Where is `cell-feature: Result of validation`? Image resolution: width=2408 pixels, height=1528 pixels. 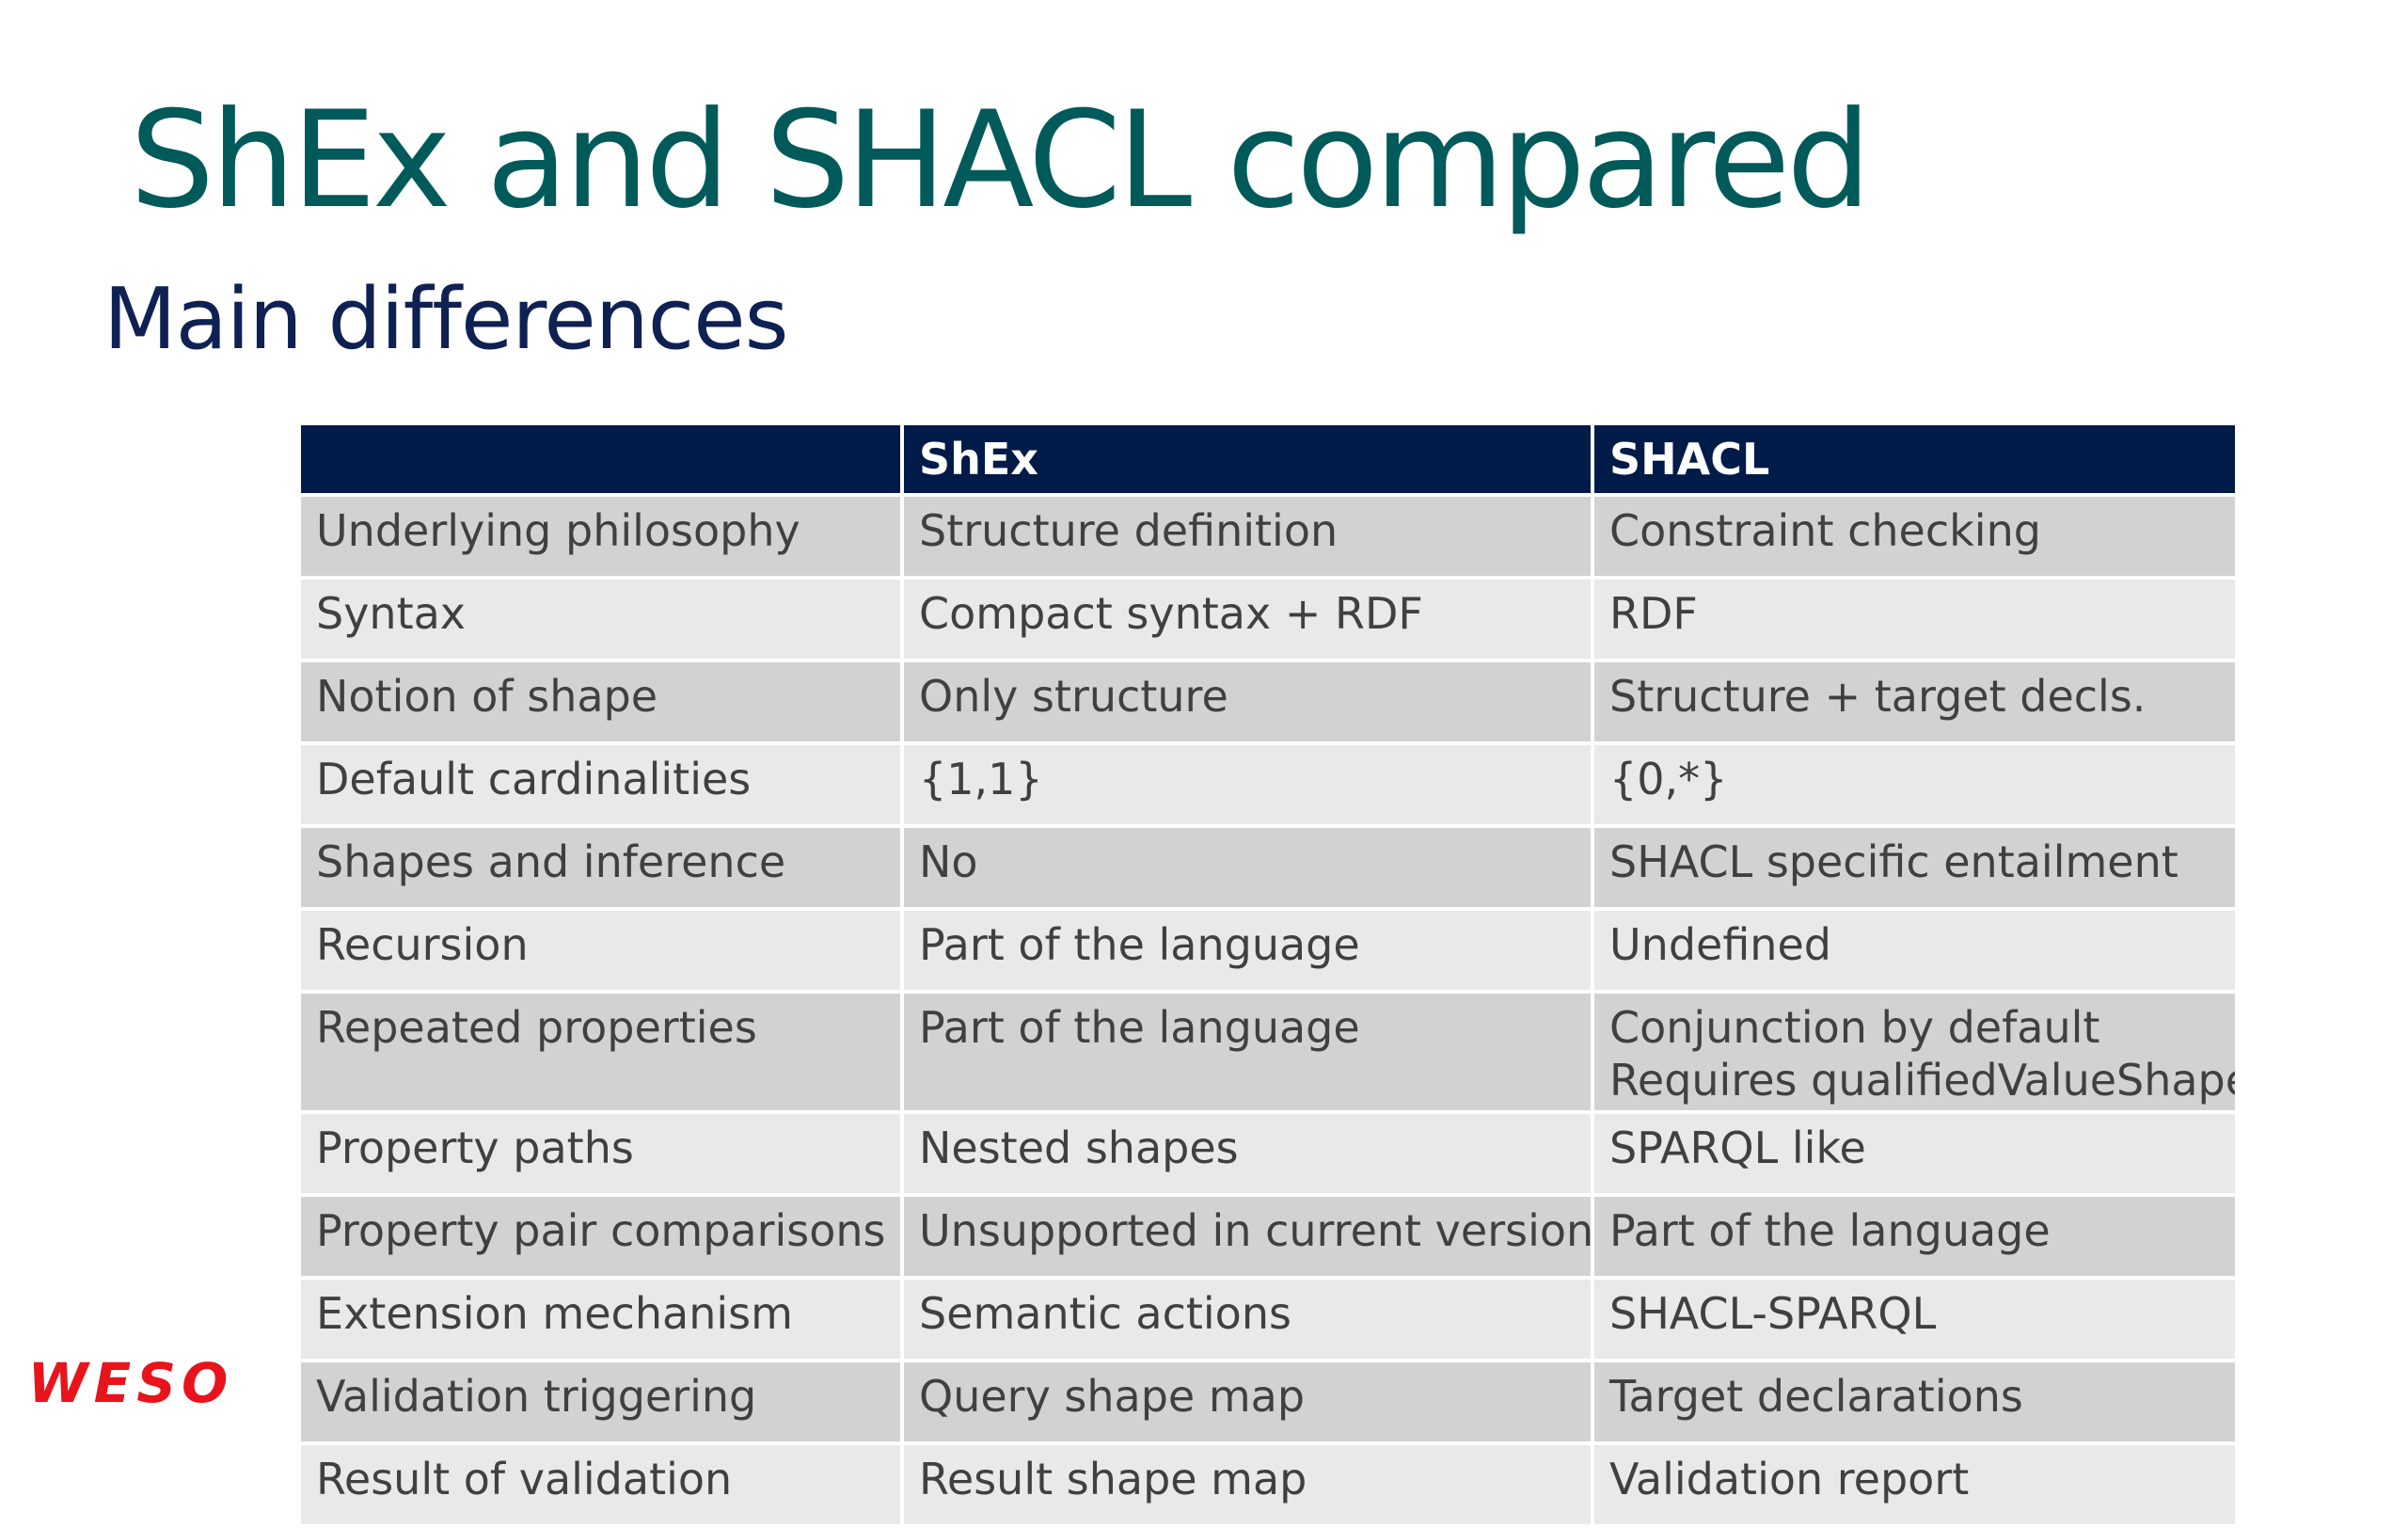 cell-feature: Result of validation is located at coordinates (600, 1485).